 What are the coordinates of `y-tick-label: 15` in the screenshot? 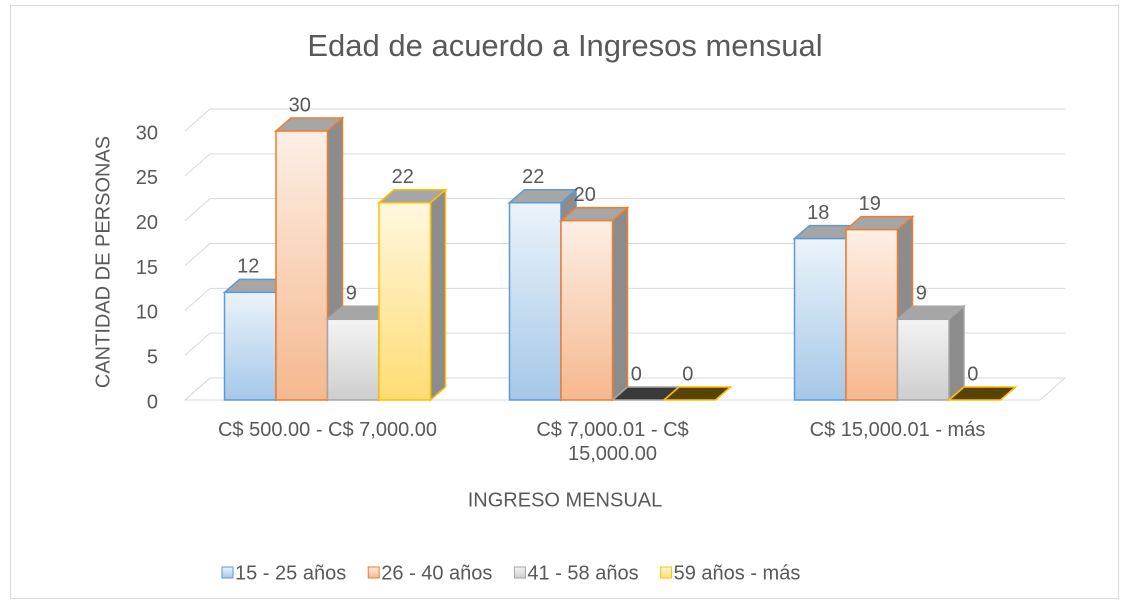 It's located at (147, 268).